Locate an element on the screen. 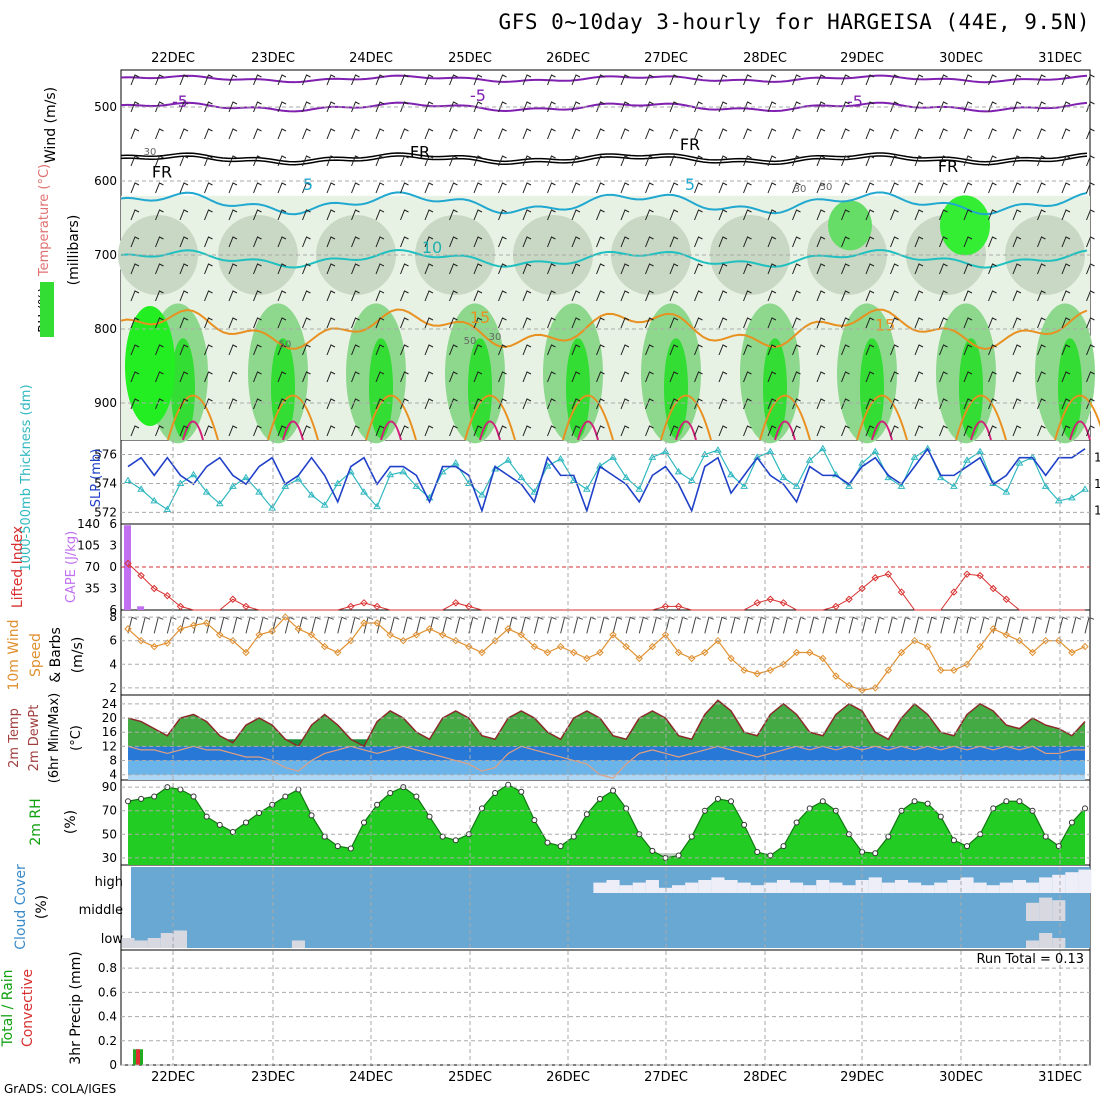 The height and width of the screenshot is (1100, 1100). contour-label-12: 30 is located at coordinates (150, 152).